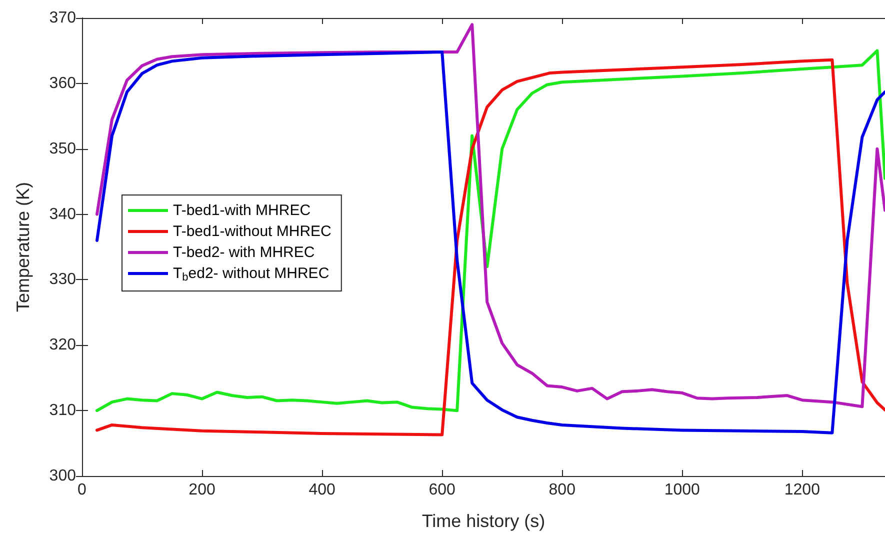 The height and width of the screenshot is (542, 885). What do you see at coordinates (82, 490) in the screenshot?
I see `x-tick-label: 0` at bounding box center [82, 490].